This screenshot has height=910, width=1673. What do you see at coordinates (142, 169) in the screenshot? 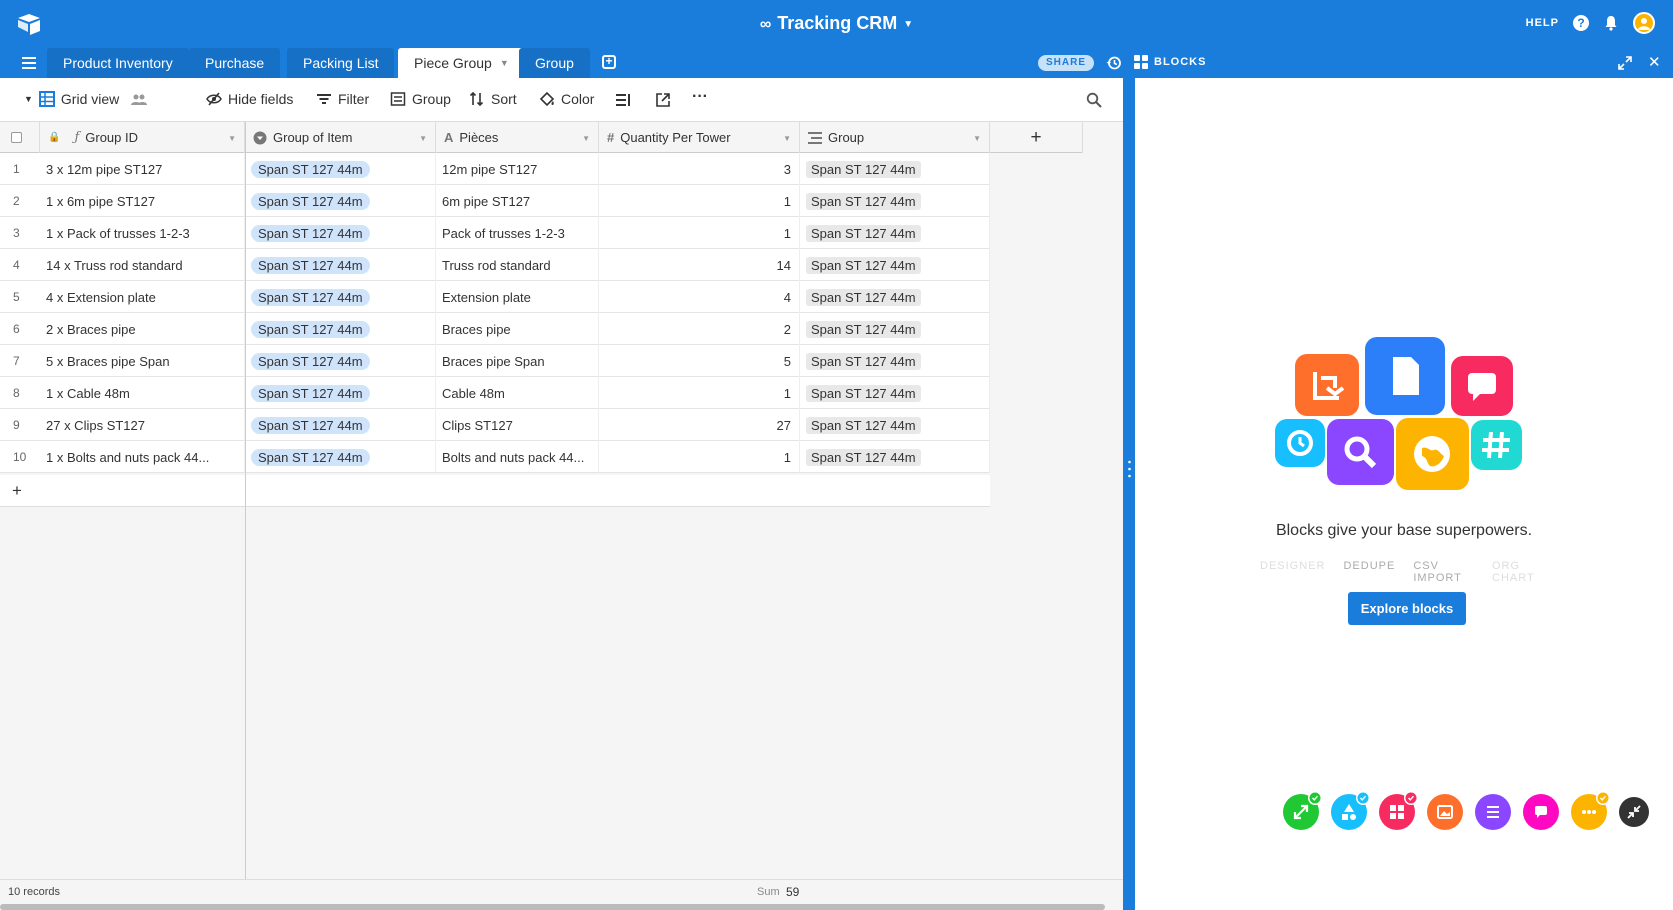
I see `cell-group-id: 3 x 12m pipe ST127` at bounding box center [142, 169].